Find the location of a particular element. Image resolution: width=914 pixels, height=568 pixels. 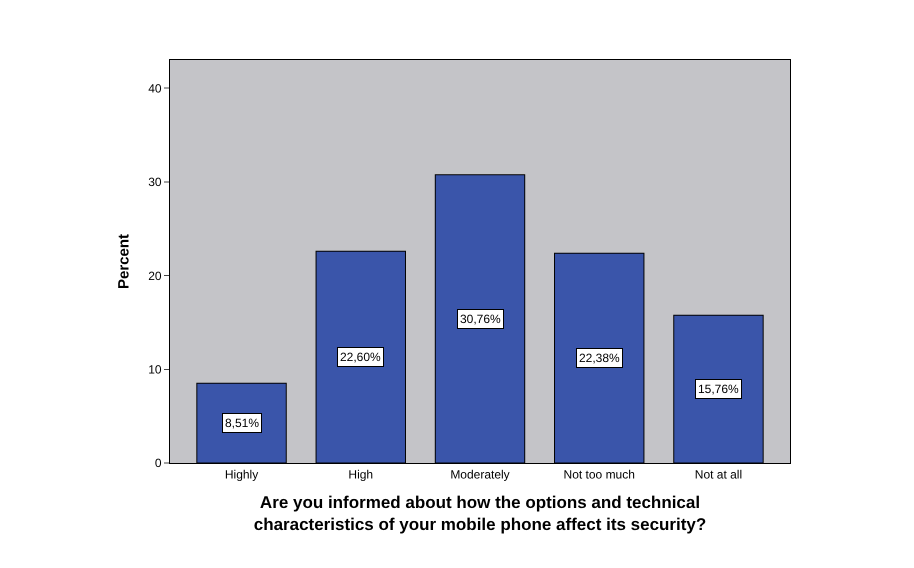

x-axis-title: Are you informed about how the options and technical characteristics of your mobile phone affect its security? is located at coordinates (480, 513).